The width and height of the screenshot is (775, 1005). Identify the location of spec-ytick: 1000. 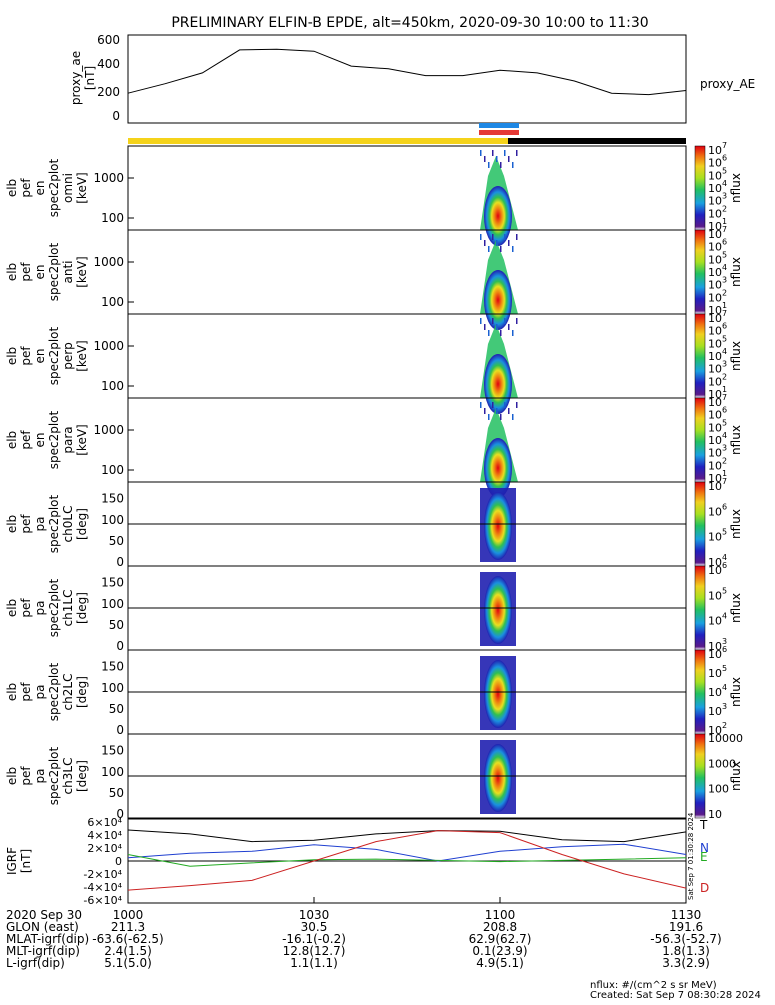
(108, 178).